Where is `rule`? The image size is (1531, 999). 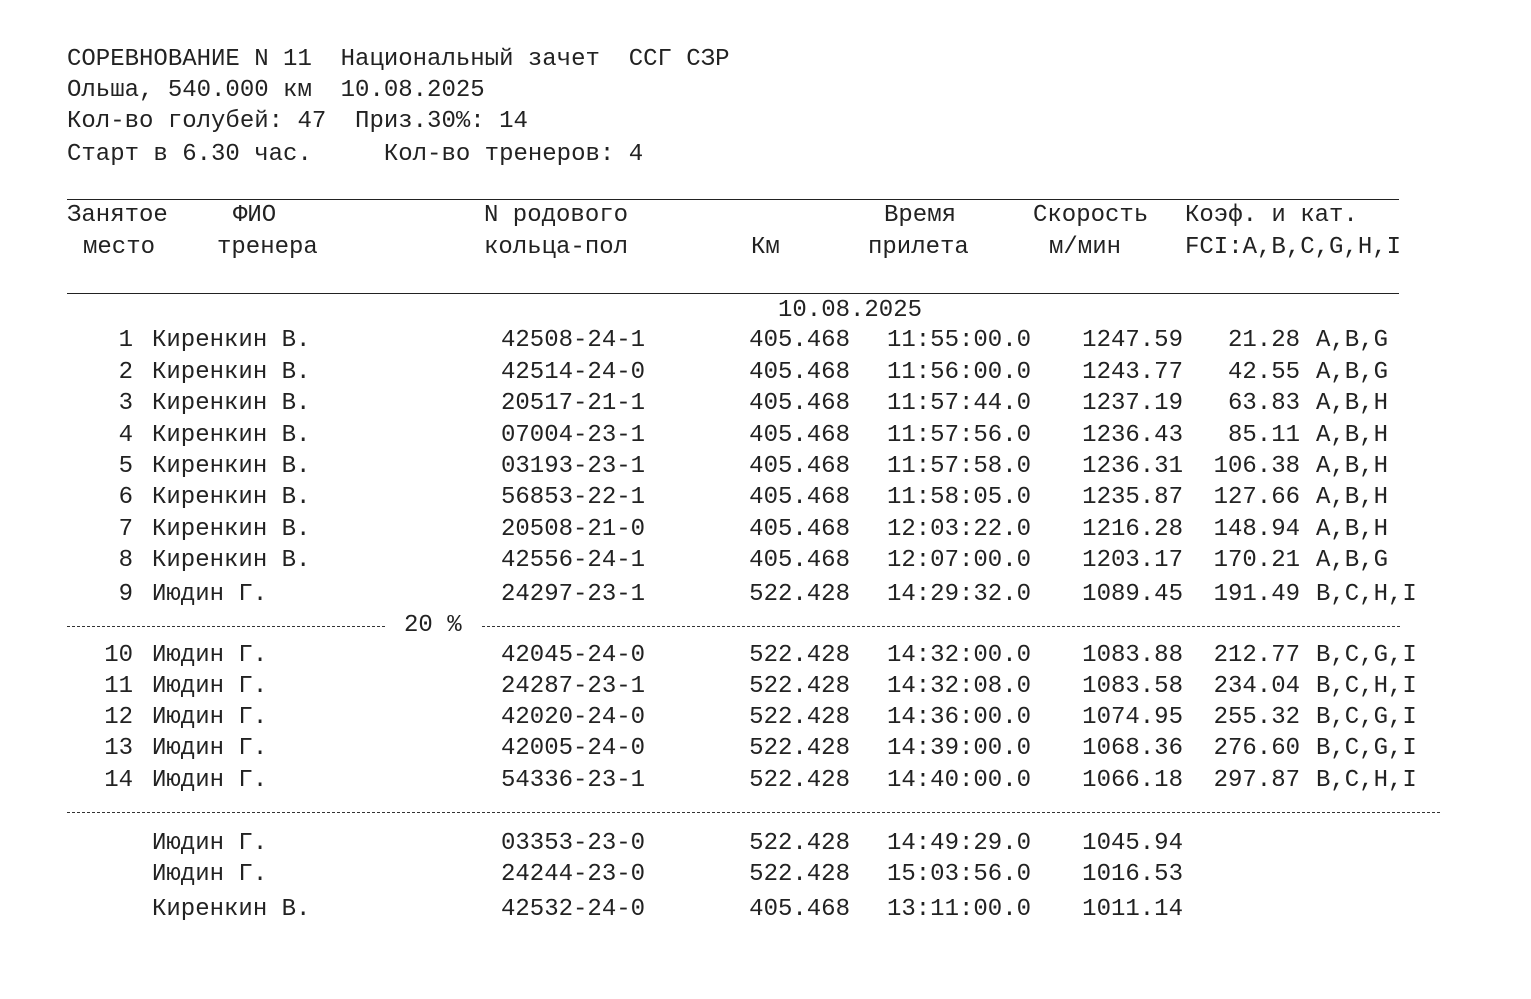 rule is located at coordinates (733, 199).